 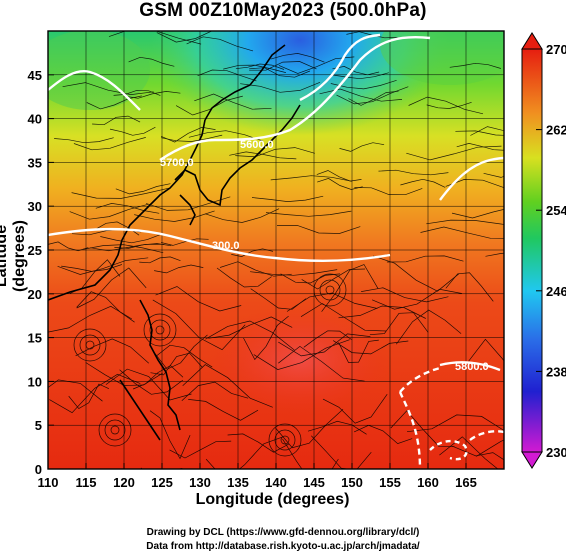 What do you see at coordinates (35, 206) in the screenshot?
I see `y-tick-label: 30` at bounding box center [35, 206].